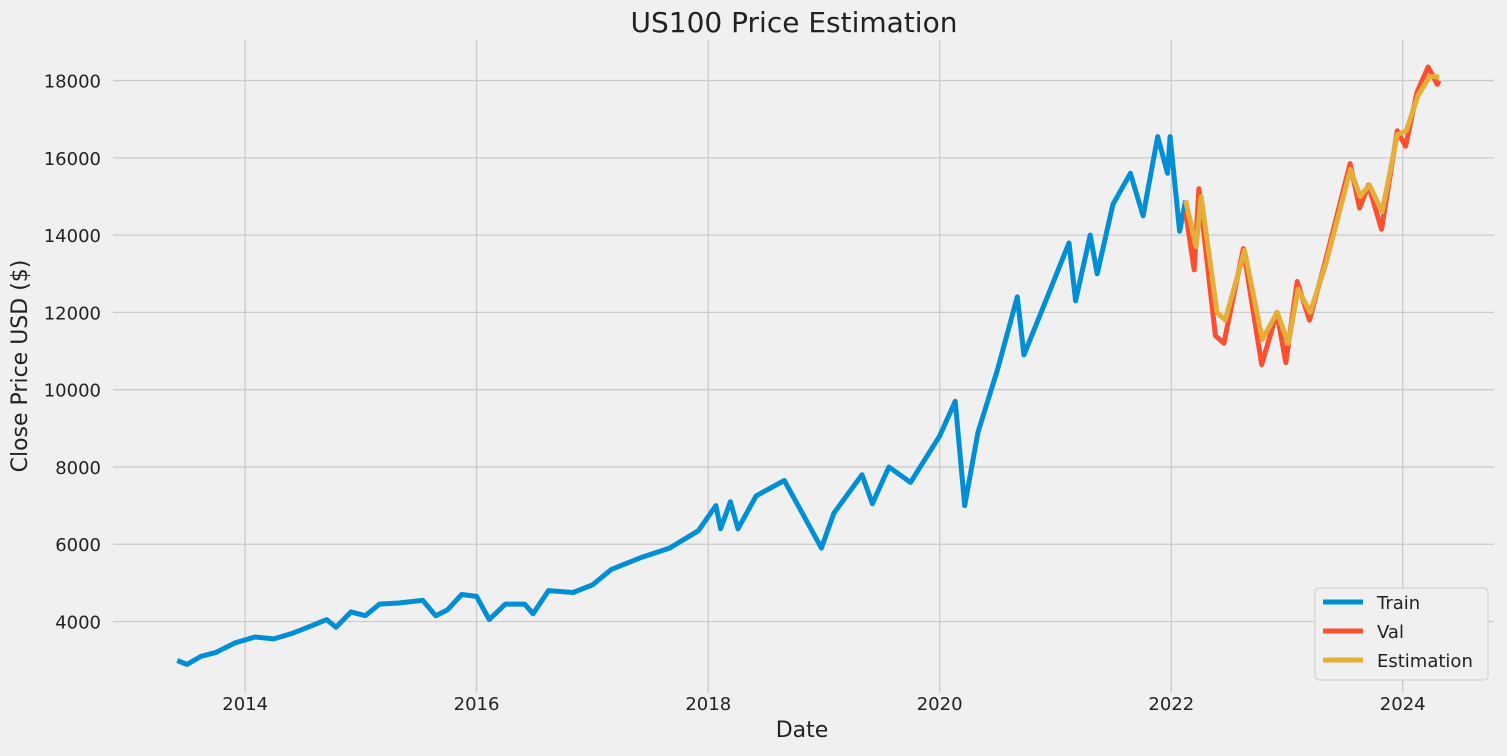 This screenshot has height=756, width=1507. I want to click on legend-frame, so click(1401, 634).